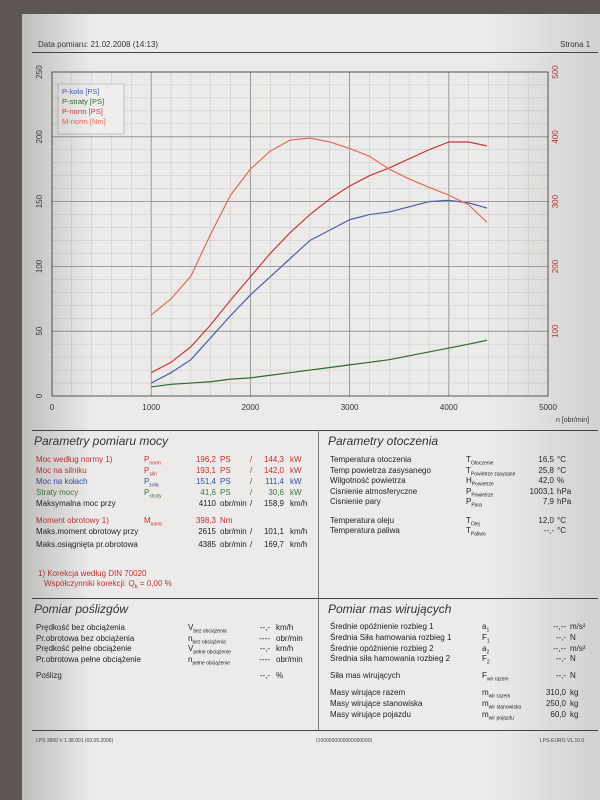  Describe the element at coordinates (205, 459) in the screenshot. I see `power-value-1: 196,2` at that location.